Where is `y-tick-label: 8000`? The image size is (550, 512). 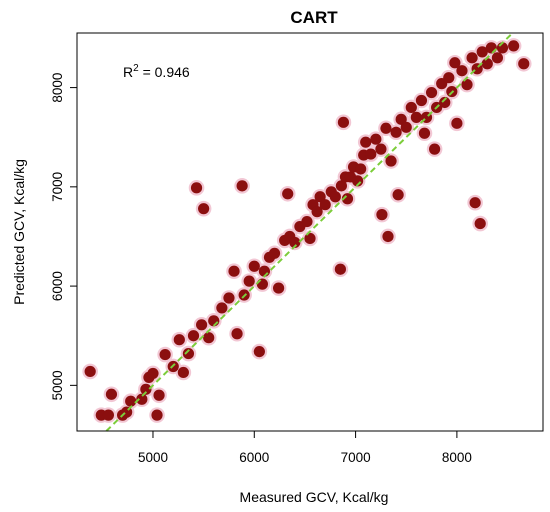
y-tick-label: 8000 is located at coordinates (57, 88).